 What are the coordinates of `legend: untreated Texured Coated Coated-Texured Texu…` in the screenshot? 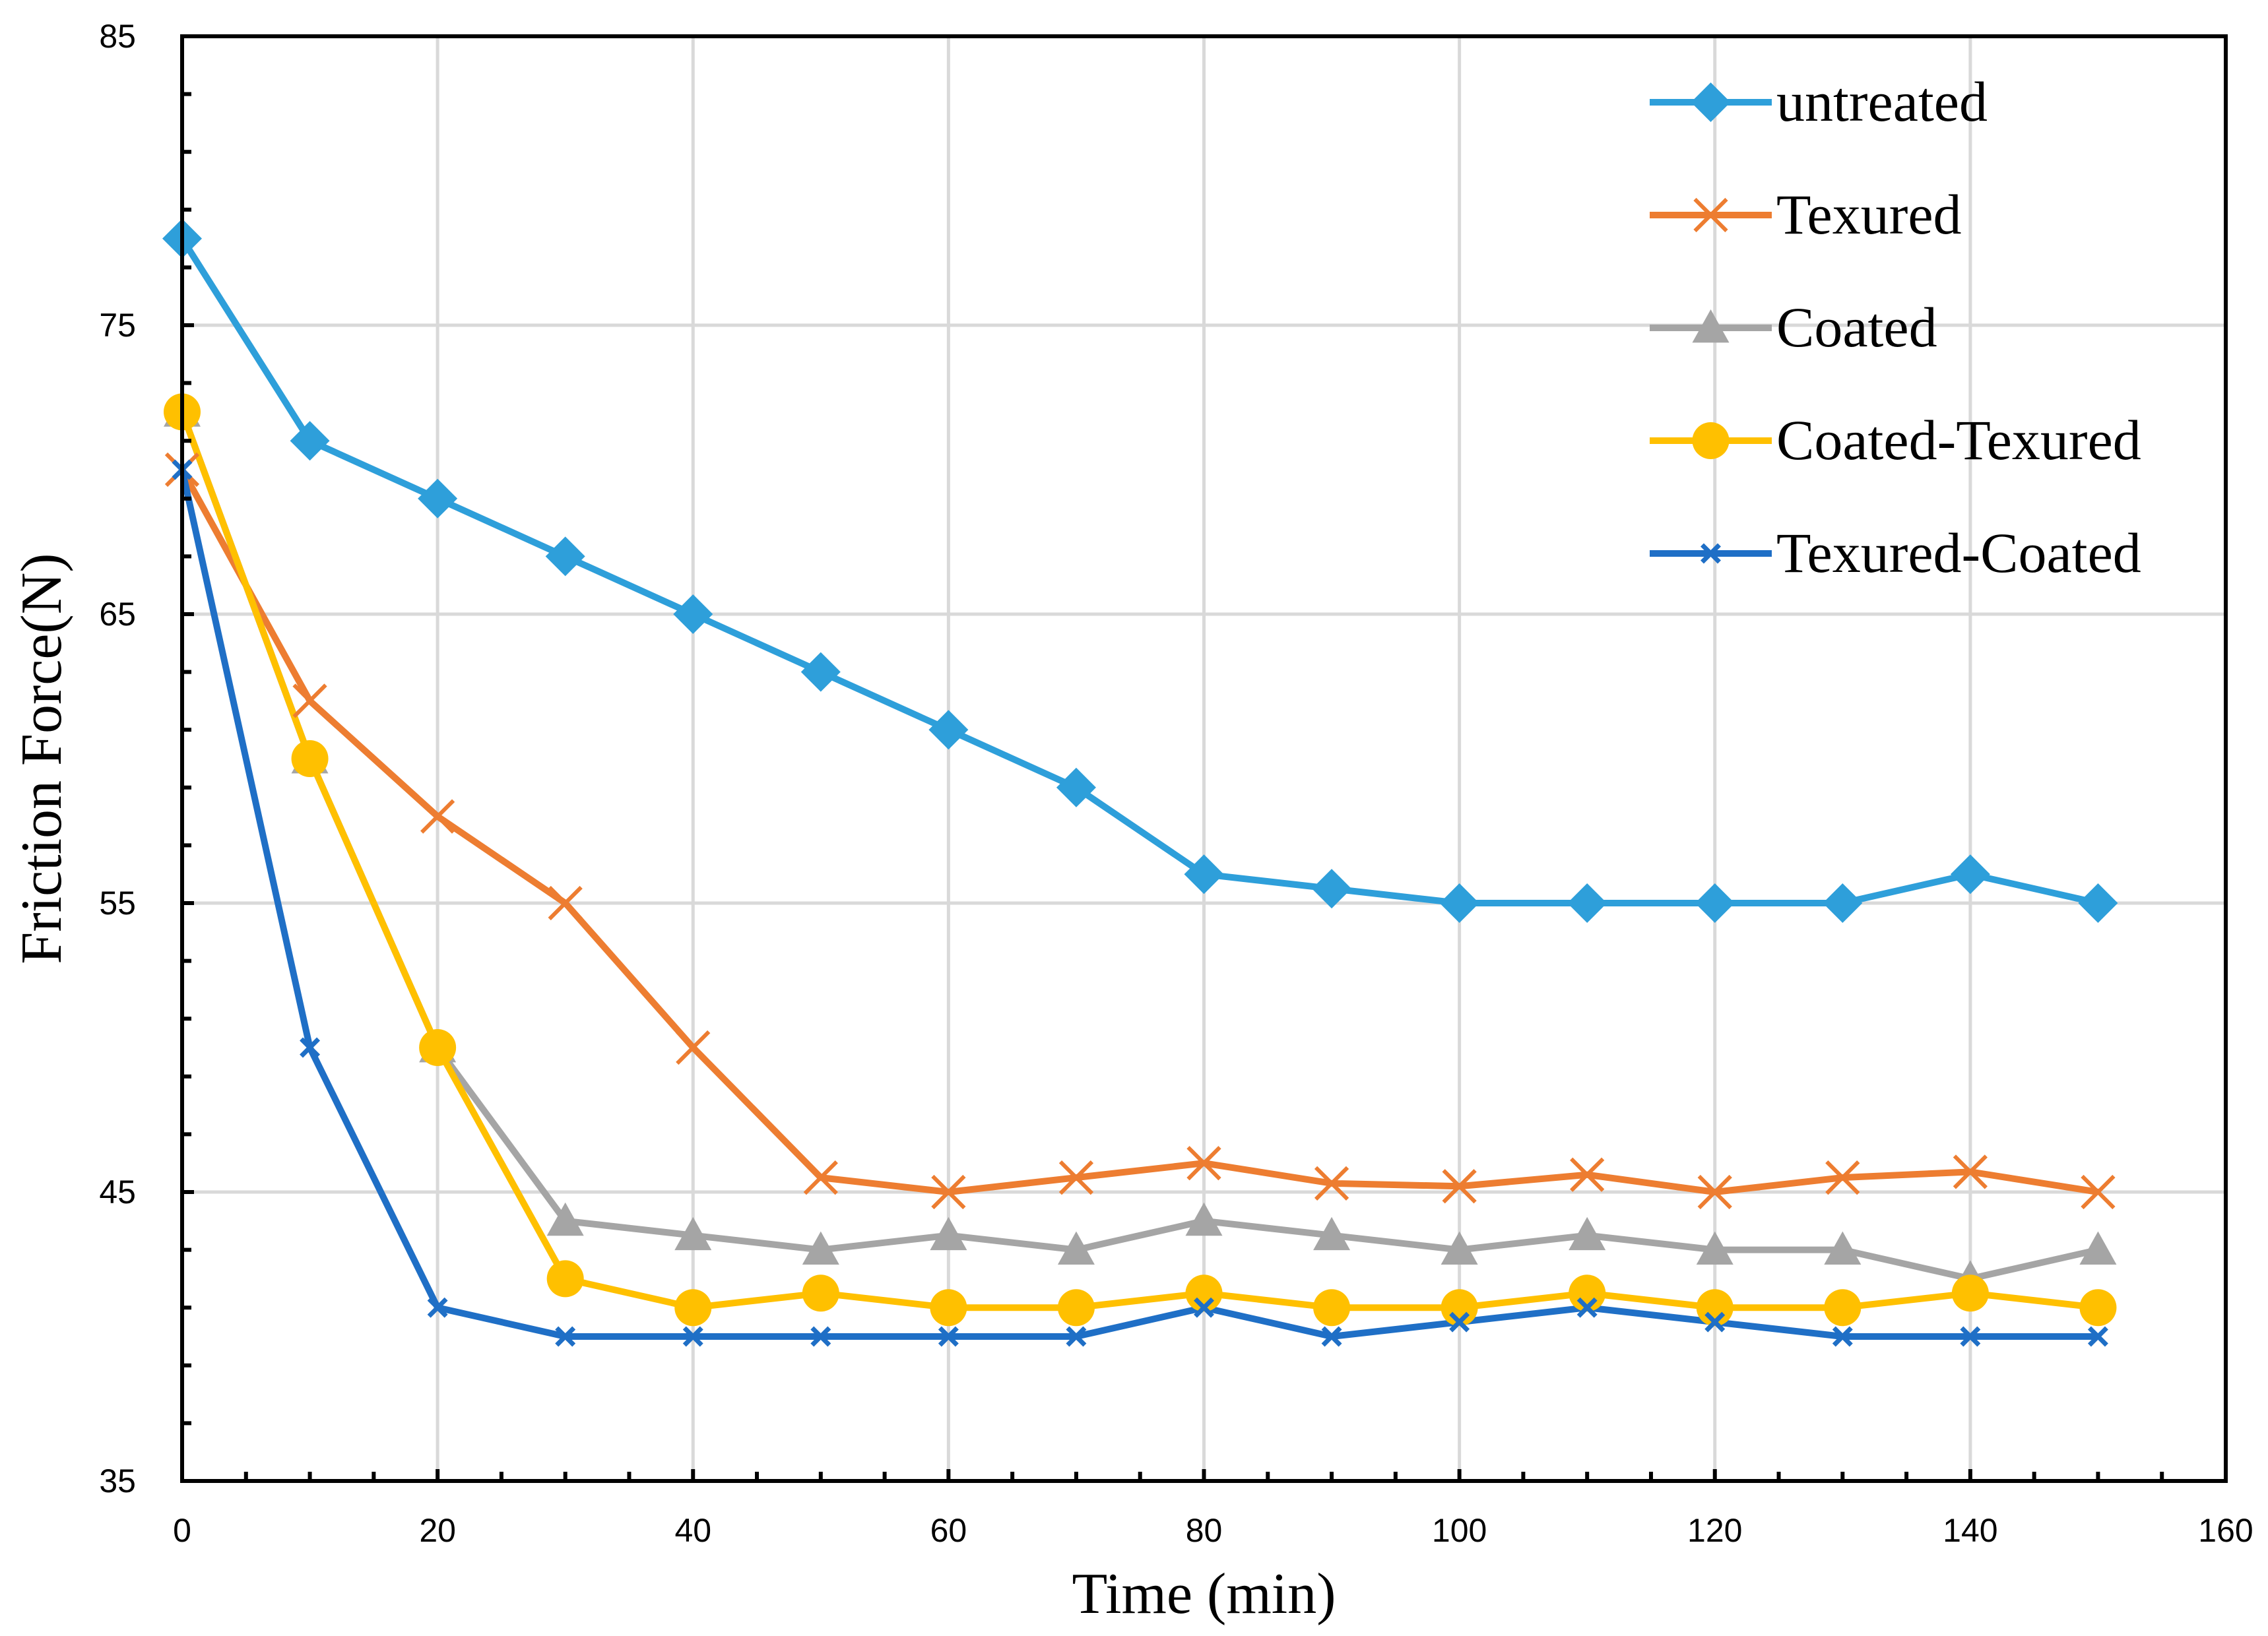 It's located at (1896, 327).